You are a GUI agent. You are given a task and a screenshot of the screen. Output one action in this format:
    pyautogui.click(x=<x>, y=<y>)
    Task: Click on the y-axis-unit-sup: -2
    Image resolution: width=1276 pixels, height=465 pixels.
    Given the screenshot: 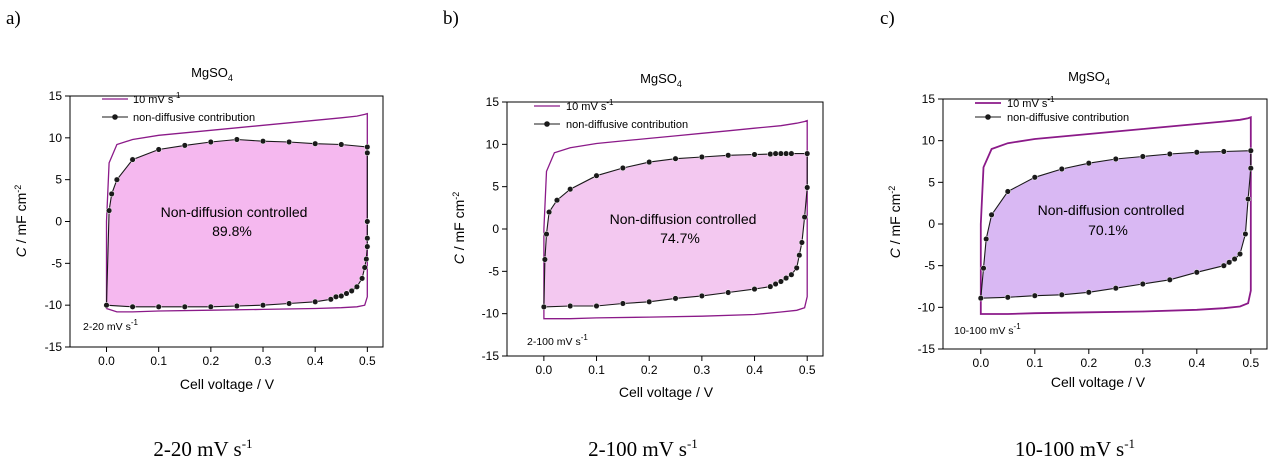 What is the action you would take?
    pyautogui.click(x=456, y=196)
    